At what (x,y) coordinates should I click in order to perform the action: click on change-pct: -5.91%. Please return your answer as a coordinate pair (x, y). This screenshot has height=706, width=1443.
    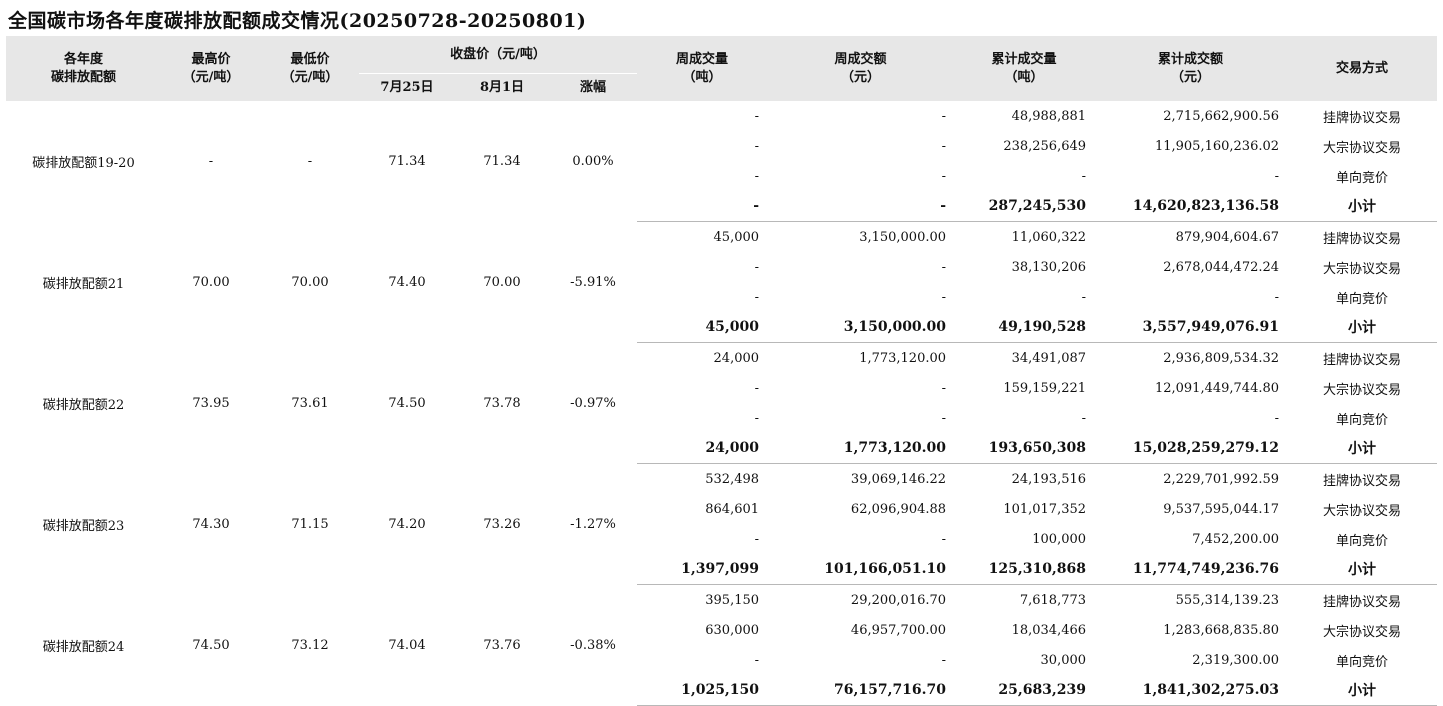
    Looking at the image, I should click on (593, 282).